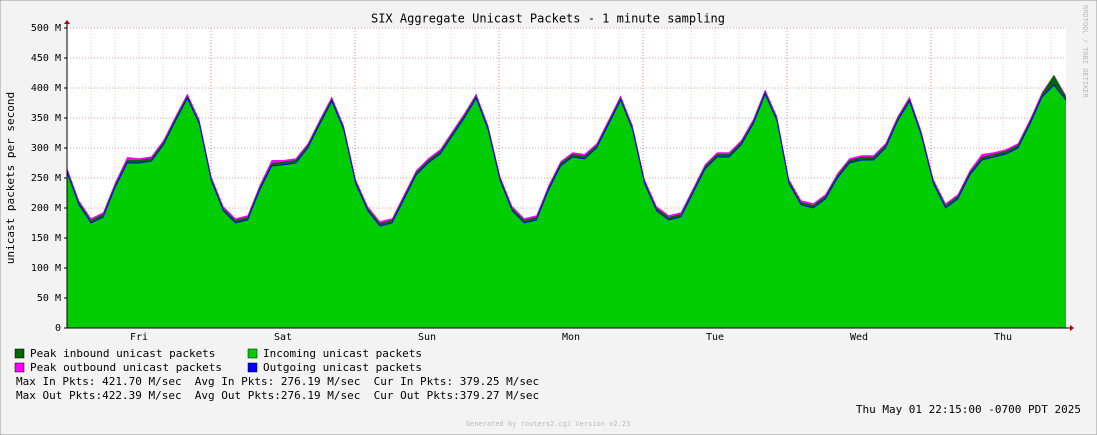 The width and height of the screenshot is (1097, 435). Describe the element at coordinates (46, 118) in the screenshot. I see `y-tick-label: 350 M` at that location.